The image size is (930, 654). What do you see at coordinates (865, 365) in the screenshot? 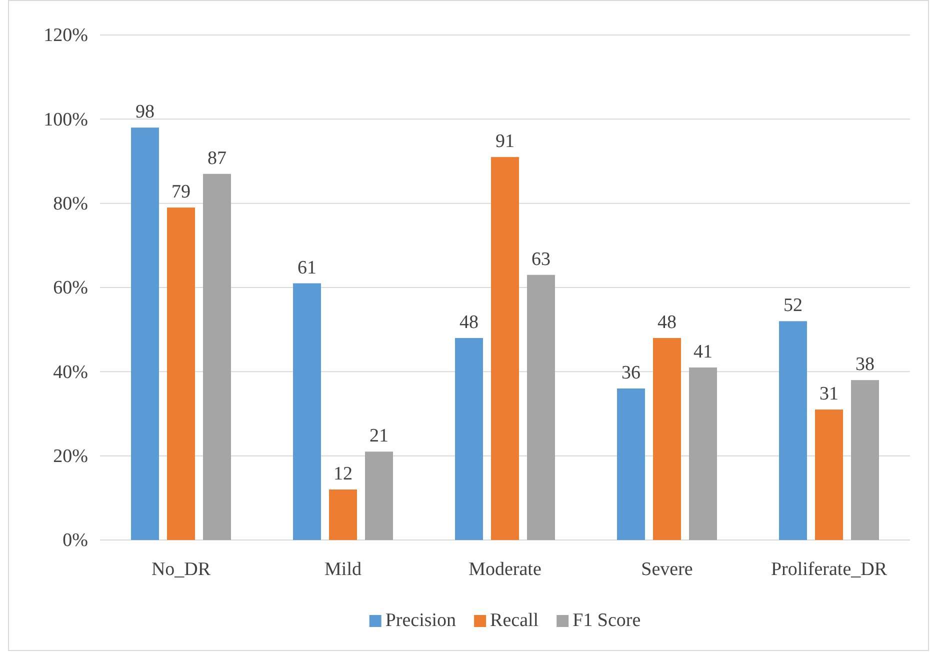
I see `data-label: 38` at bounding box center [865, 365].